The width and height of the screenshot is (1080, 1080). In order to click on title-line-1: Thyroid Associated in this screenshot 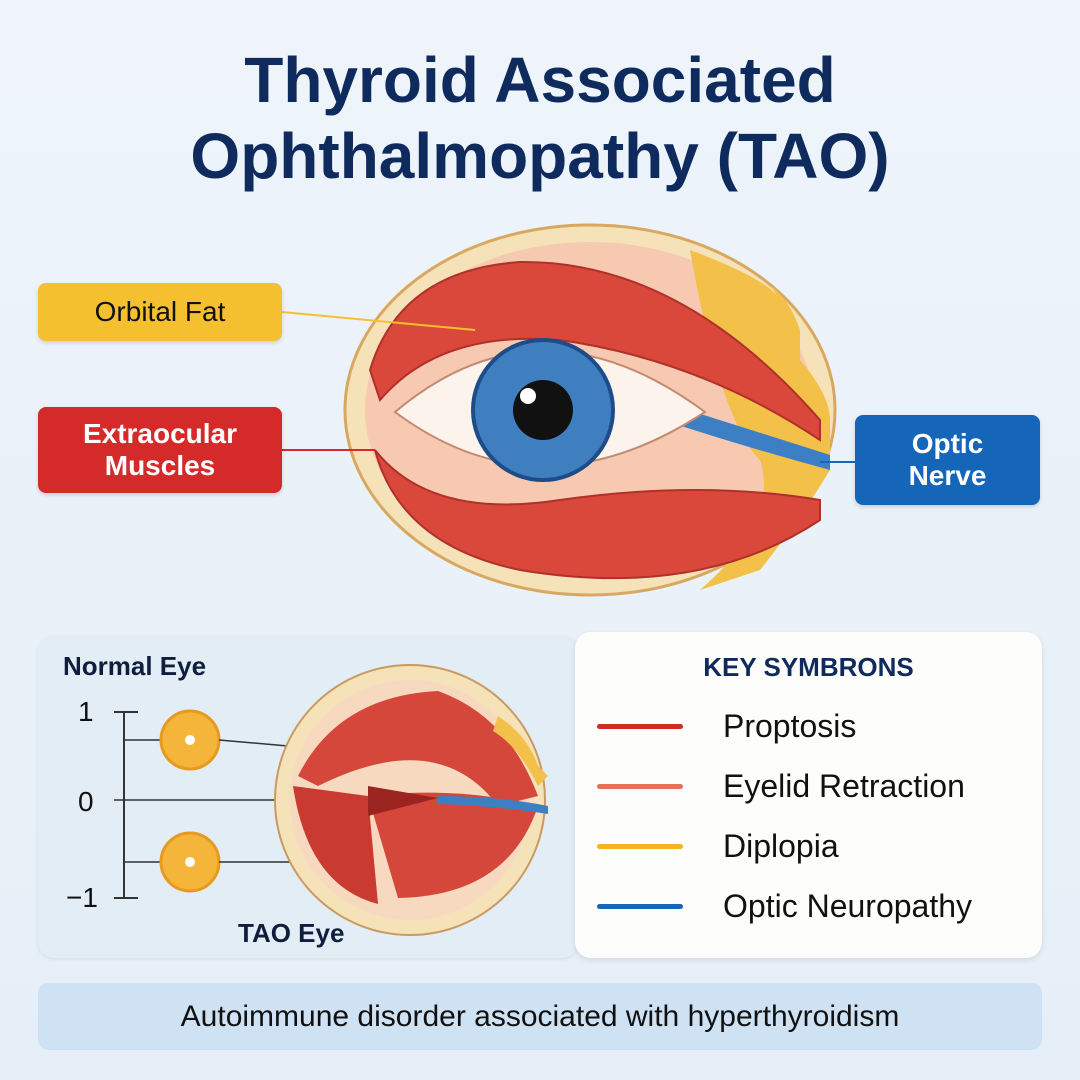, I will do `click(540, 80)`.